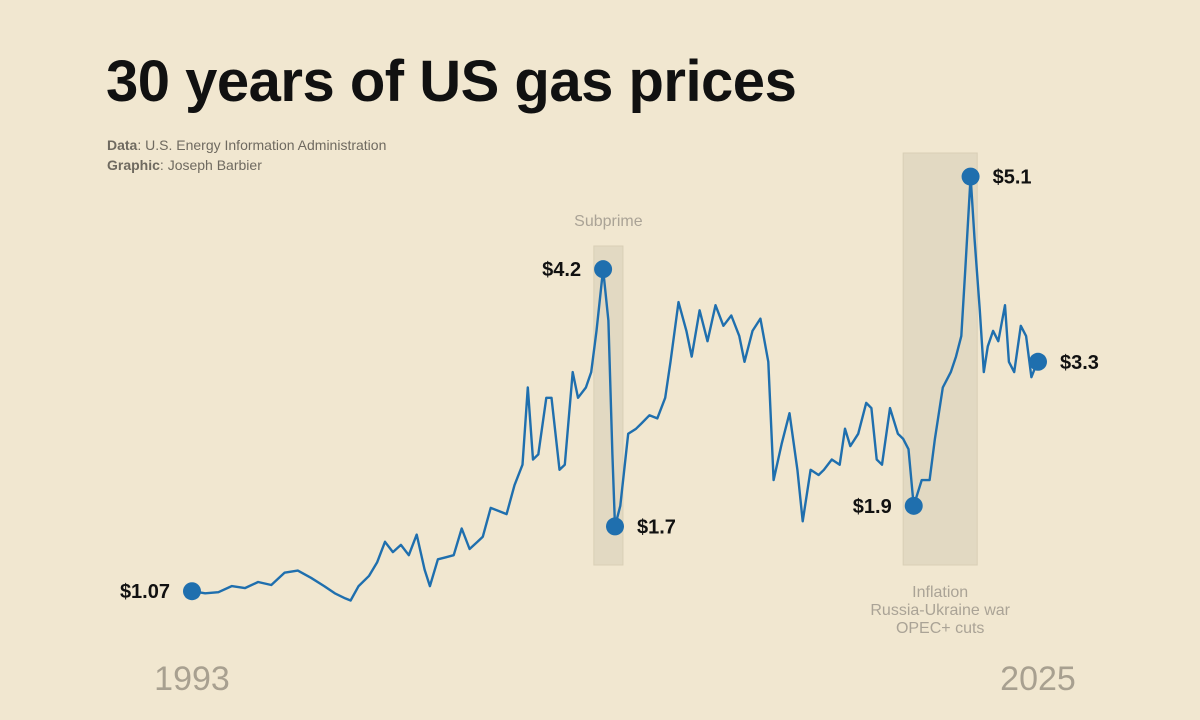  Describe the element at coordinates (608, 221) in the screenshot. I see `shaded-period-label: Subprime` at that location.